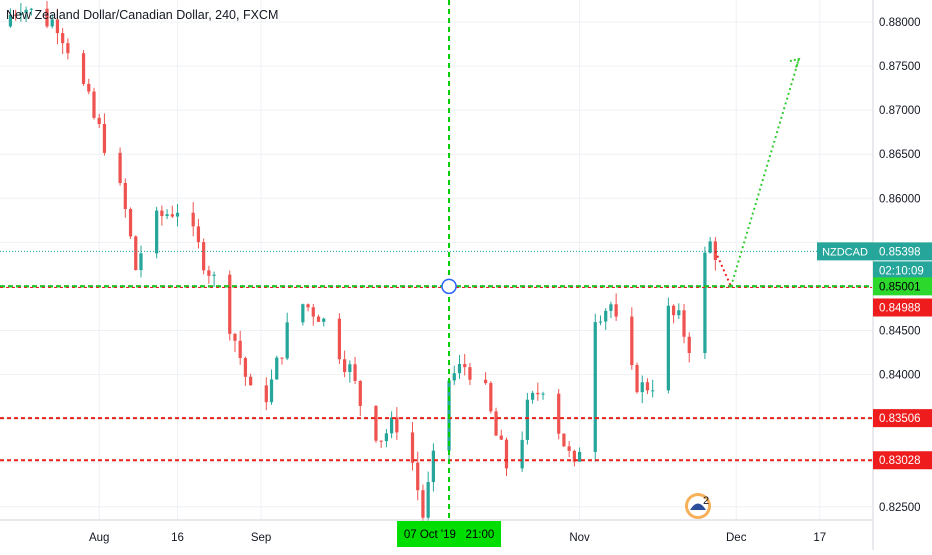  I want to click on crosshair-point, so click(449, 286).